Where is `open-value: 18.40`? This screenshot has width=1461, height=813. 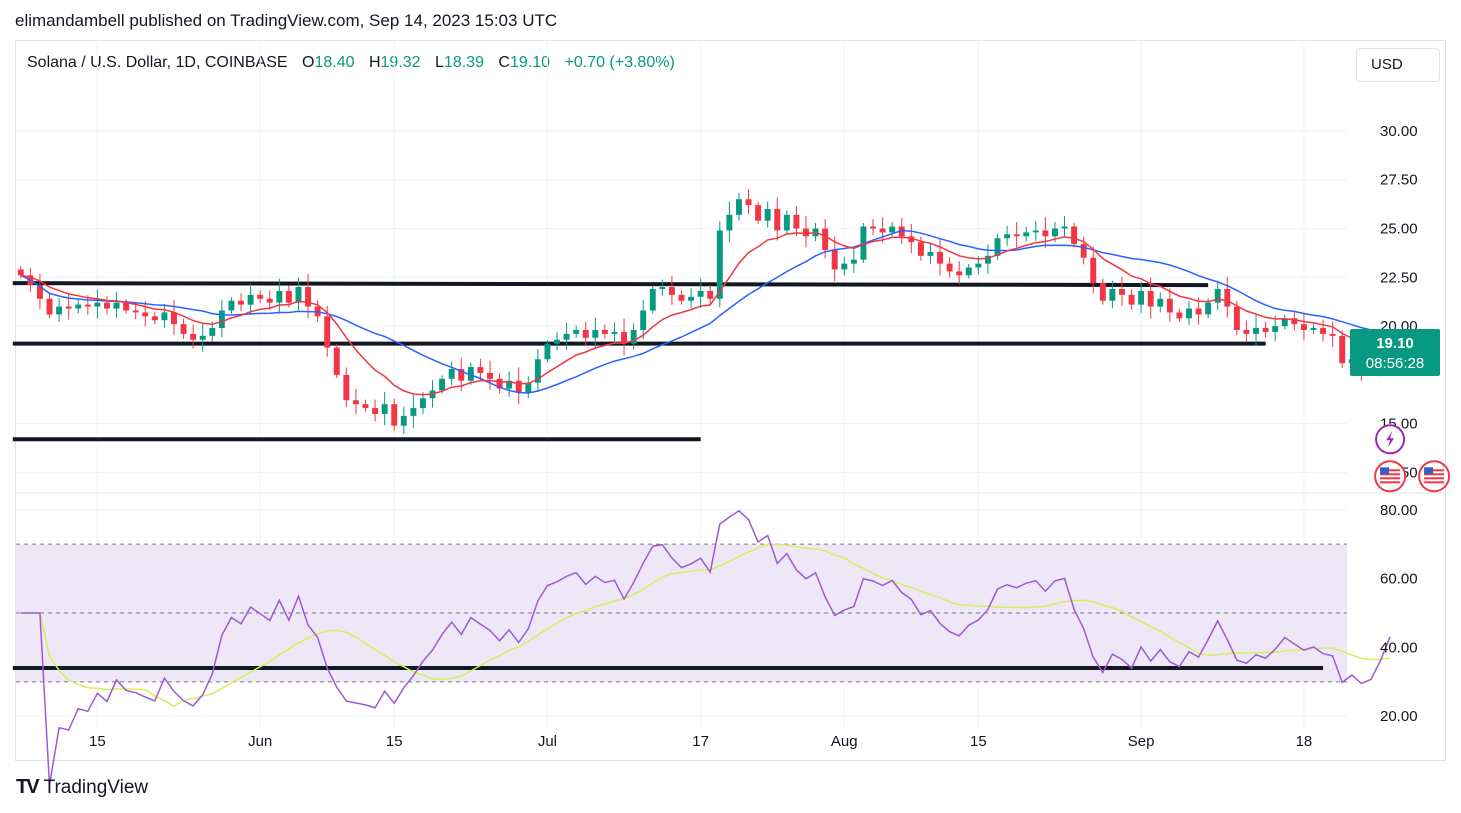
open-value: 18.40 is located at coordinates (334, 62).